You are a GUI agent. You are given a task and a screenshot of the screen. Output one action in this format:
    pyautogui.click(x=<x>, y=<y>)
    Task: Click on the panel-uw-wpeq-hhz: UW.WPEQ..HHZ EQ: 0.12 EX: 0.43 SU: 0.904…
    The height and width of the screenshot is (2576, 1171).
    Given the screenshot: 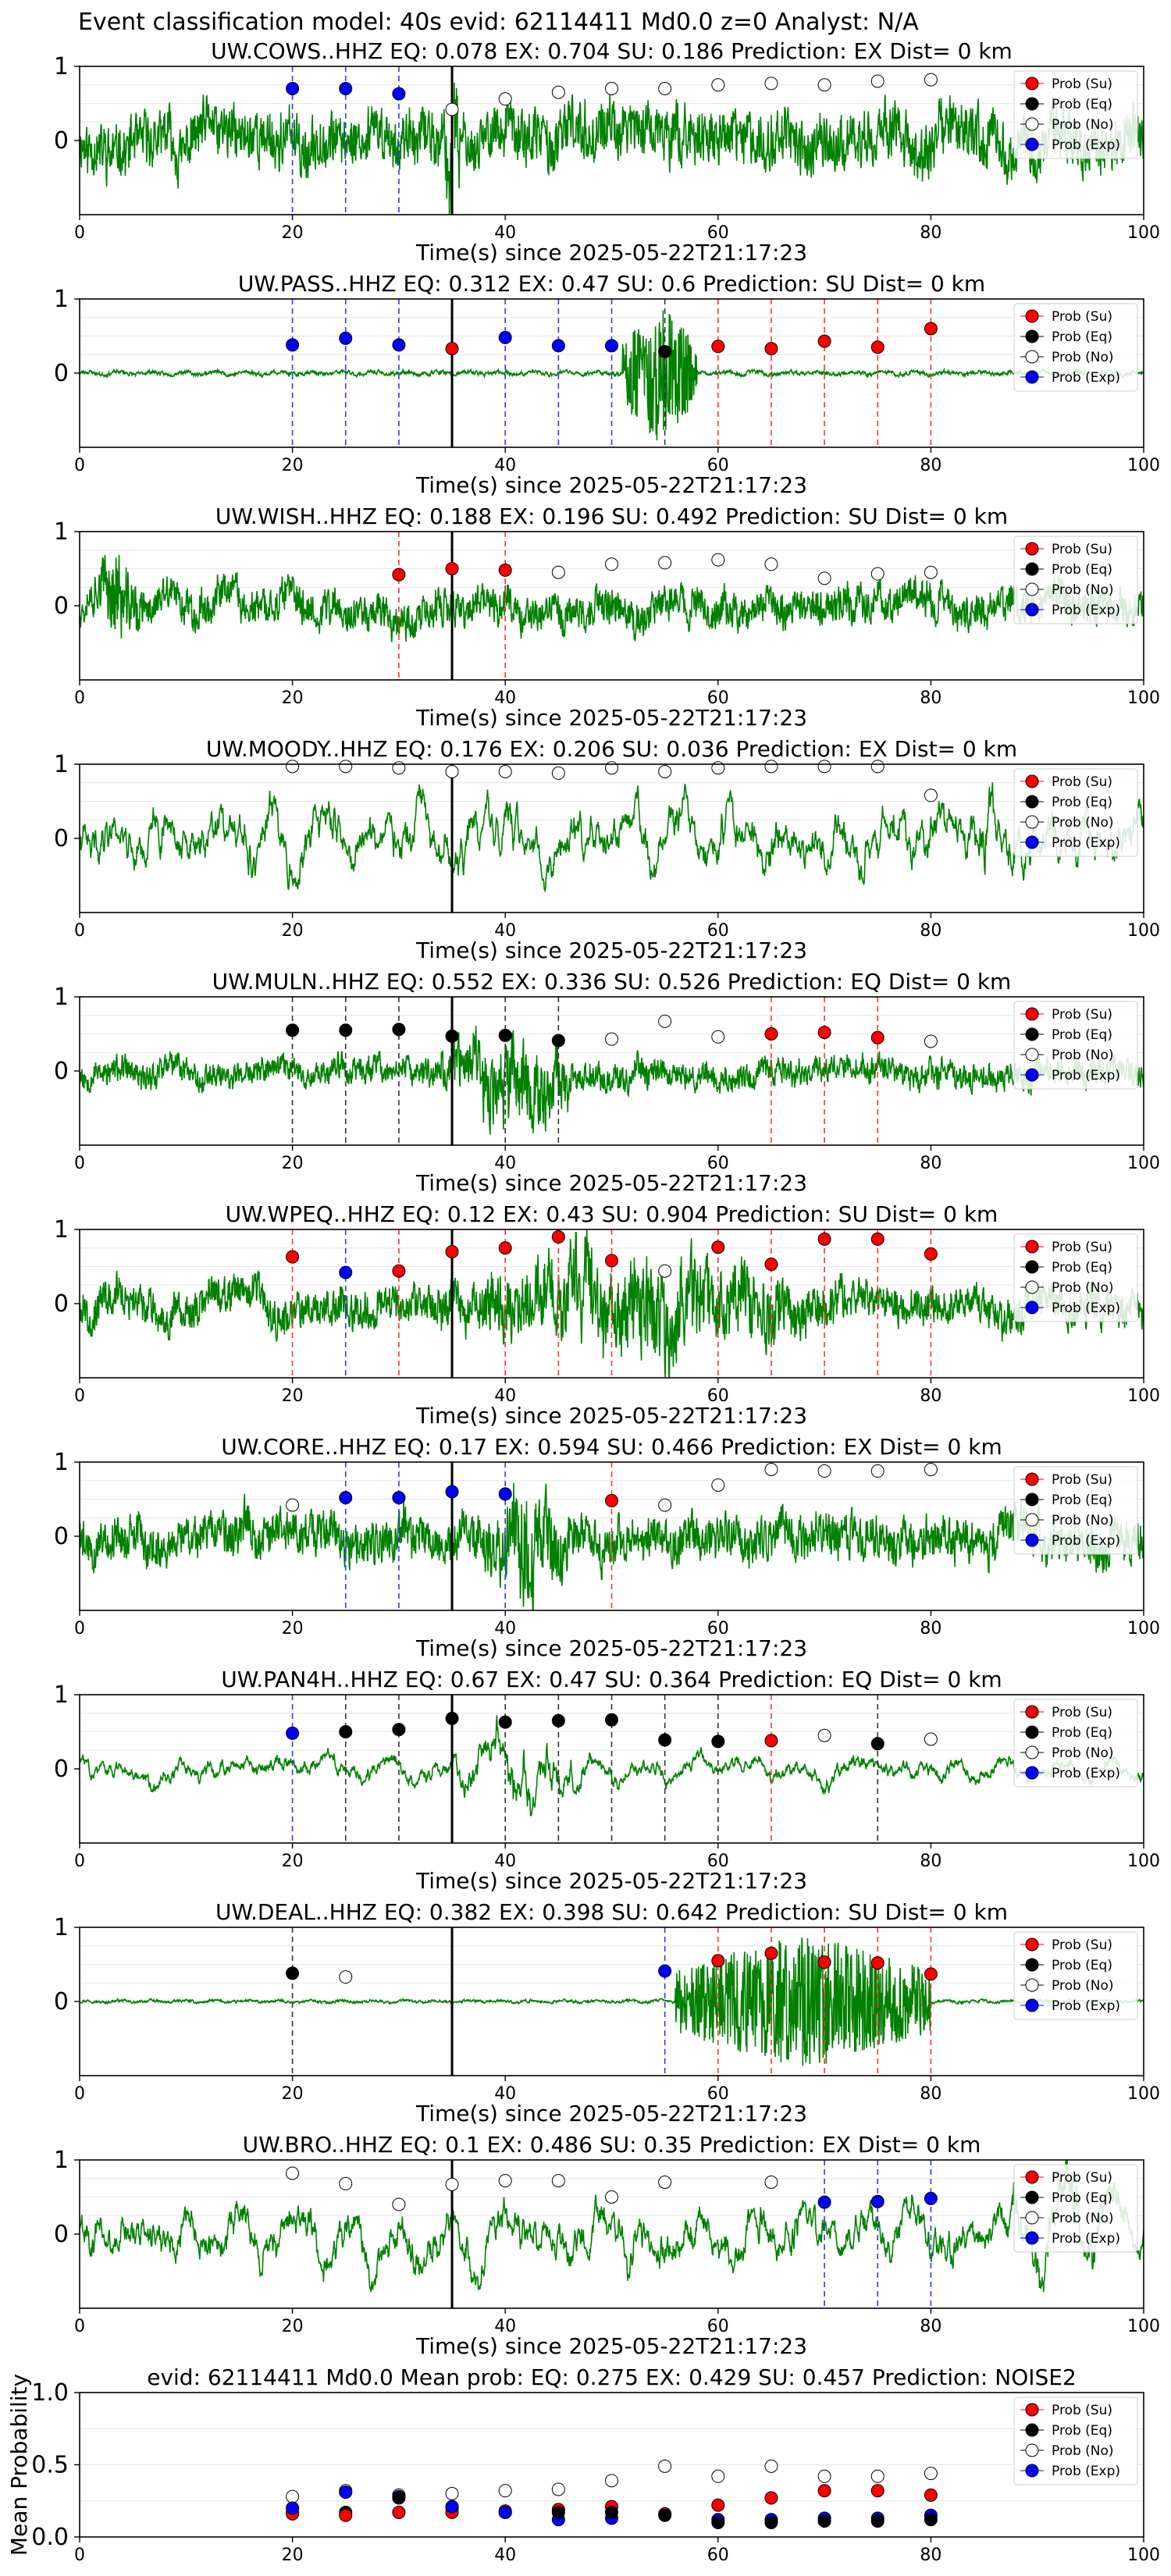 What is the action you would take?
    pyautogui.click(x=607, y=1315)
    